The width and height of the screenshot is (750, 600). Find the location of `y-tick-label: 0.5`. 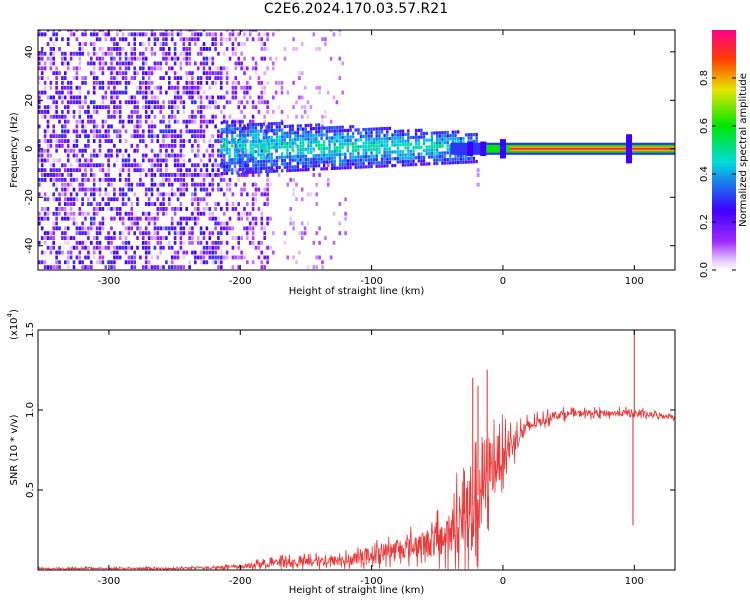

y-tick-label: 0.5 is located at coordinates (30, 490).